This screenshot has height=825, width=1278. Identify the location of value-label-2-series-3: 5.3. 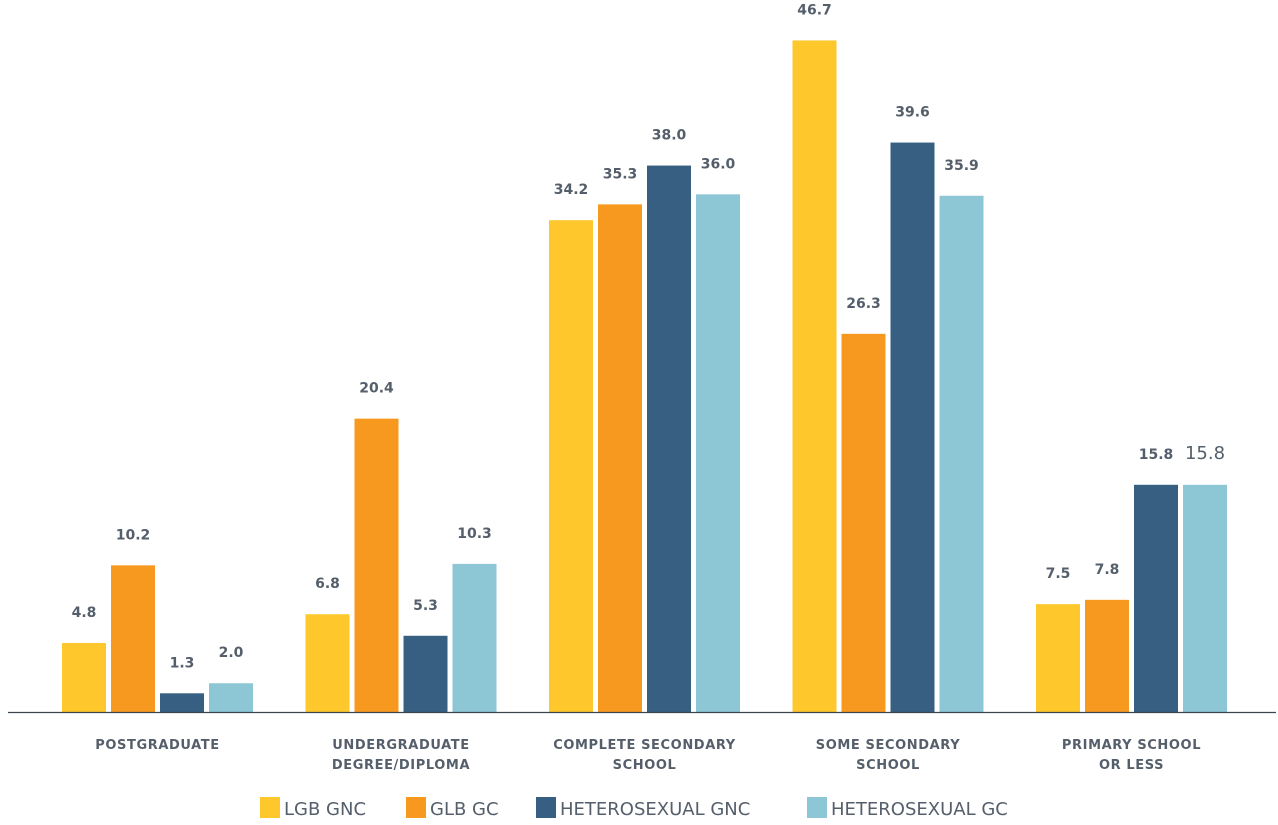
(425, 606).